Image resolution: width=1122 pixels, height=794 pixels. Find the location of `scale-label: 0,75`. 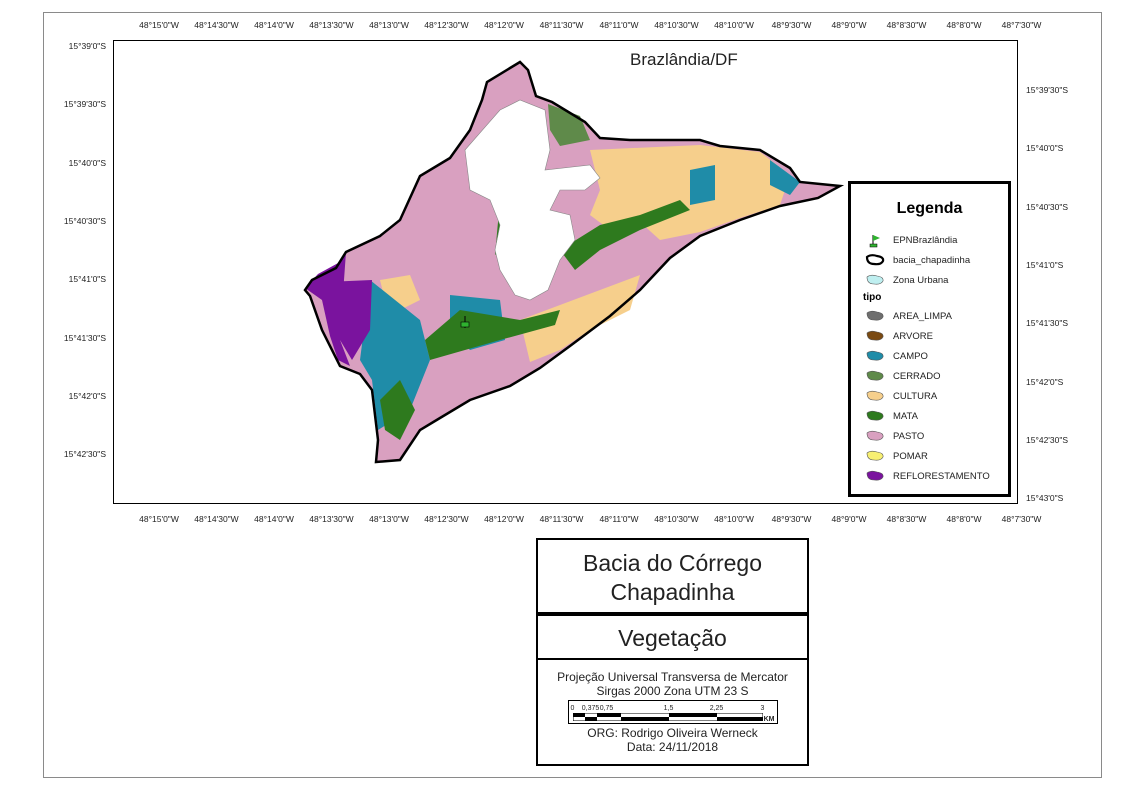

scale-label: 0,75 is located at coordinates (606, 708).